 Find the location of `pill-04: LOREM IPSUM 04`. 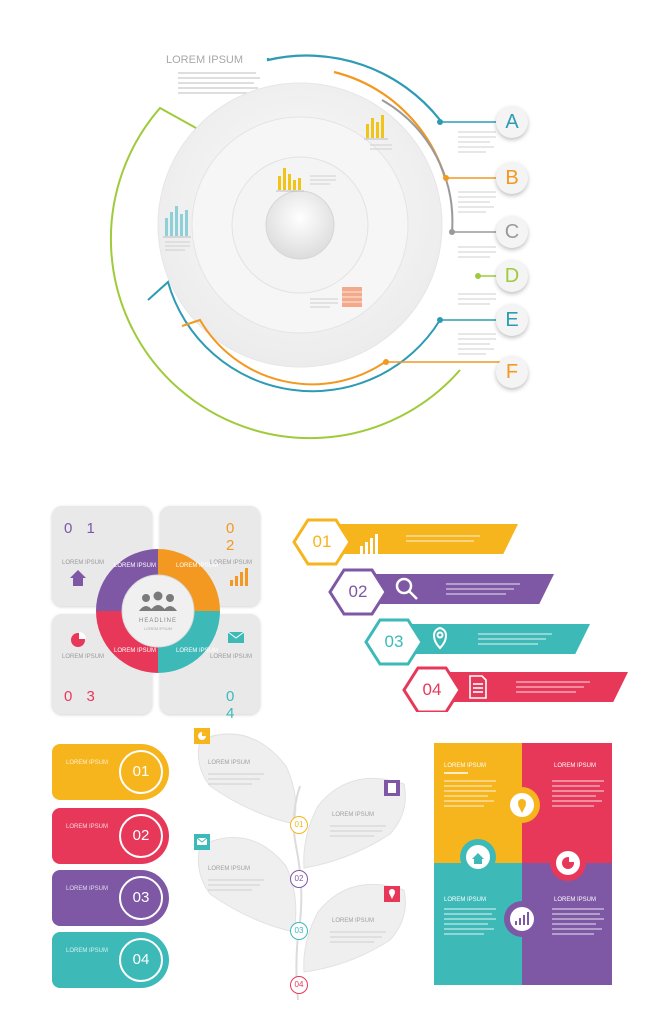

pill-04: LOREM IPSUM 04 is located at coordinates (110, 960).